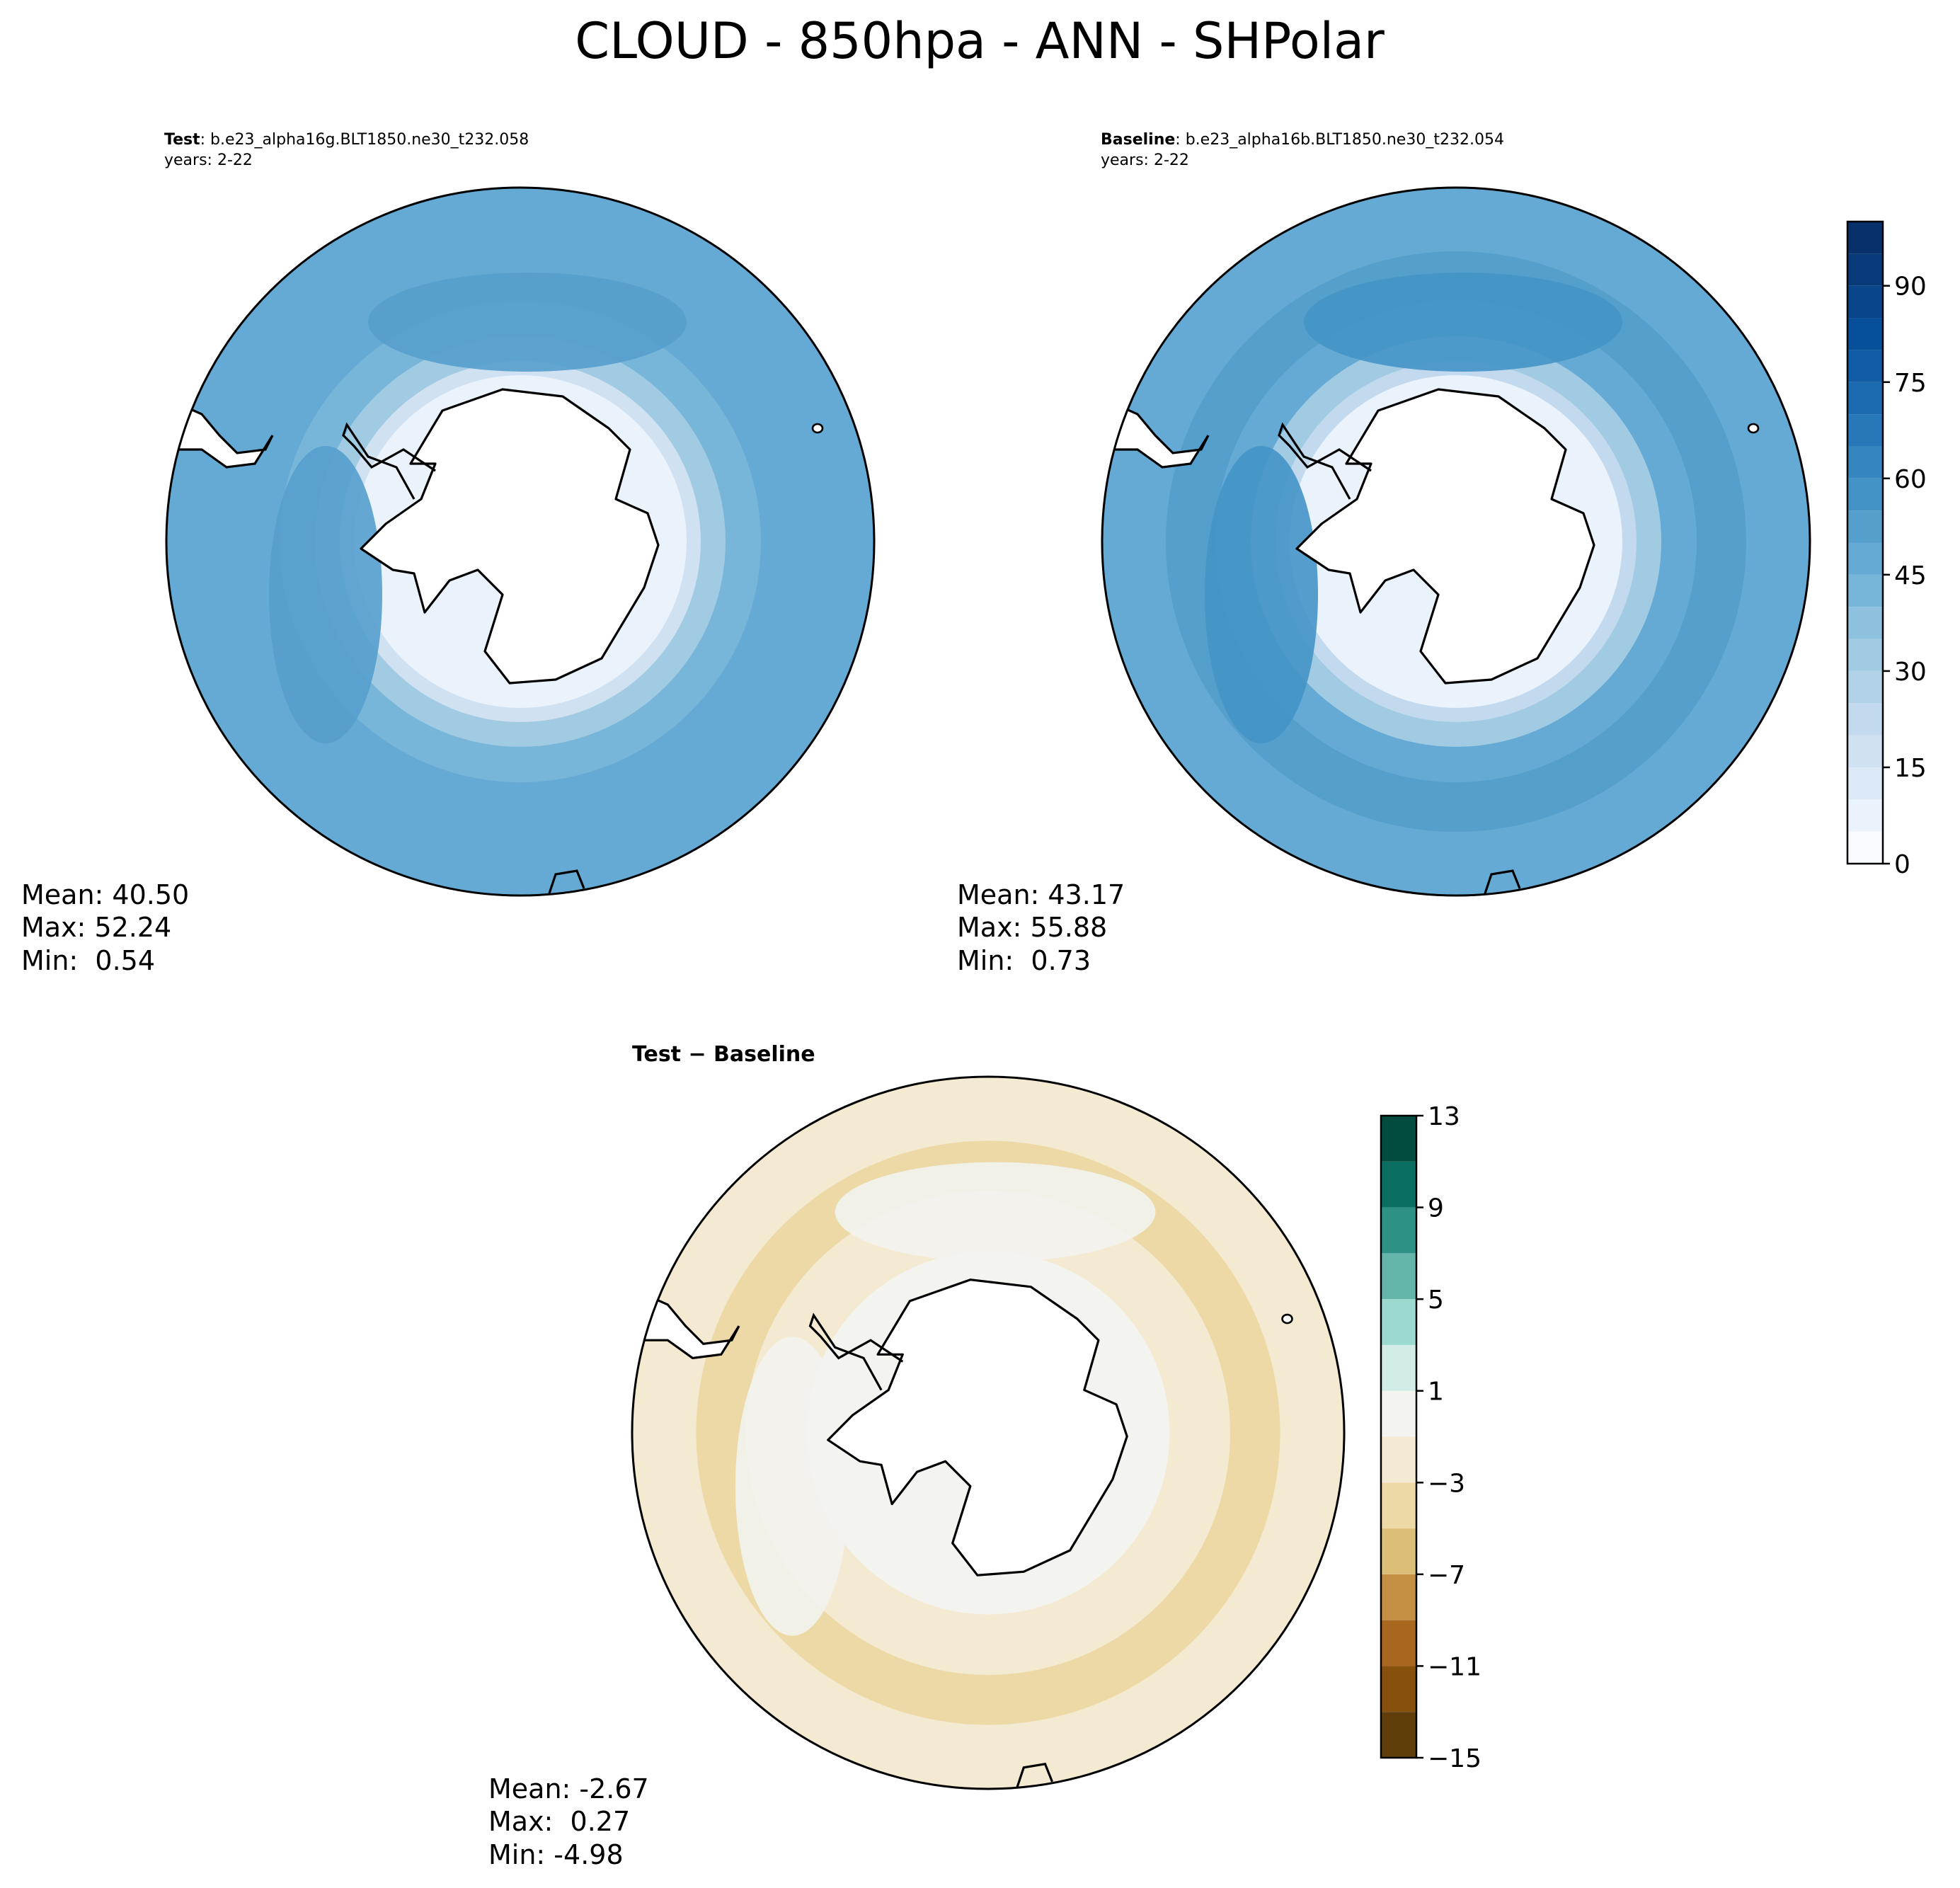 The width and height of the screenshot is (1960, 1888). I want to click on colorbar-tick-label: −3, so click(1446, 1484).